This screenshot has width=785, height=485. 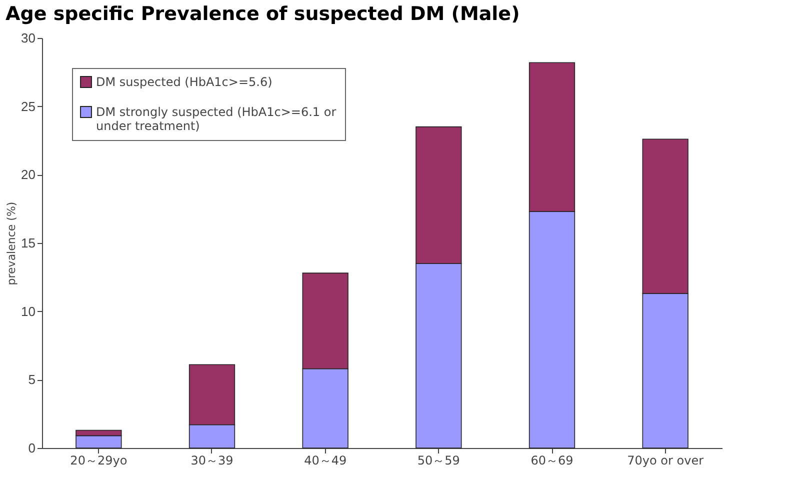 What do you see at coordinates (552, 461) in the screenshot?
I see `x-tick-label: 60～69` at bounding box center [552, 461].